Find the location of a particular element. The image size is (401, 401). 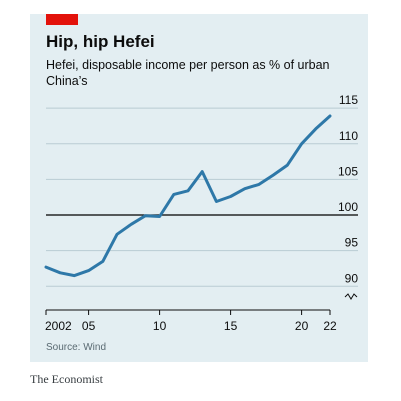

y-tick-label-105: 105 is located at coordinates (348, 171).